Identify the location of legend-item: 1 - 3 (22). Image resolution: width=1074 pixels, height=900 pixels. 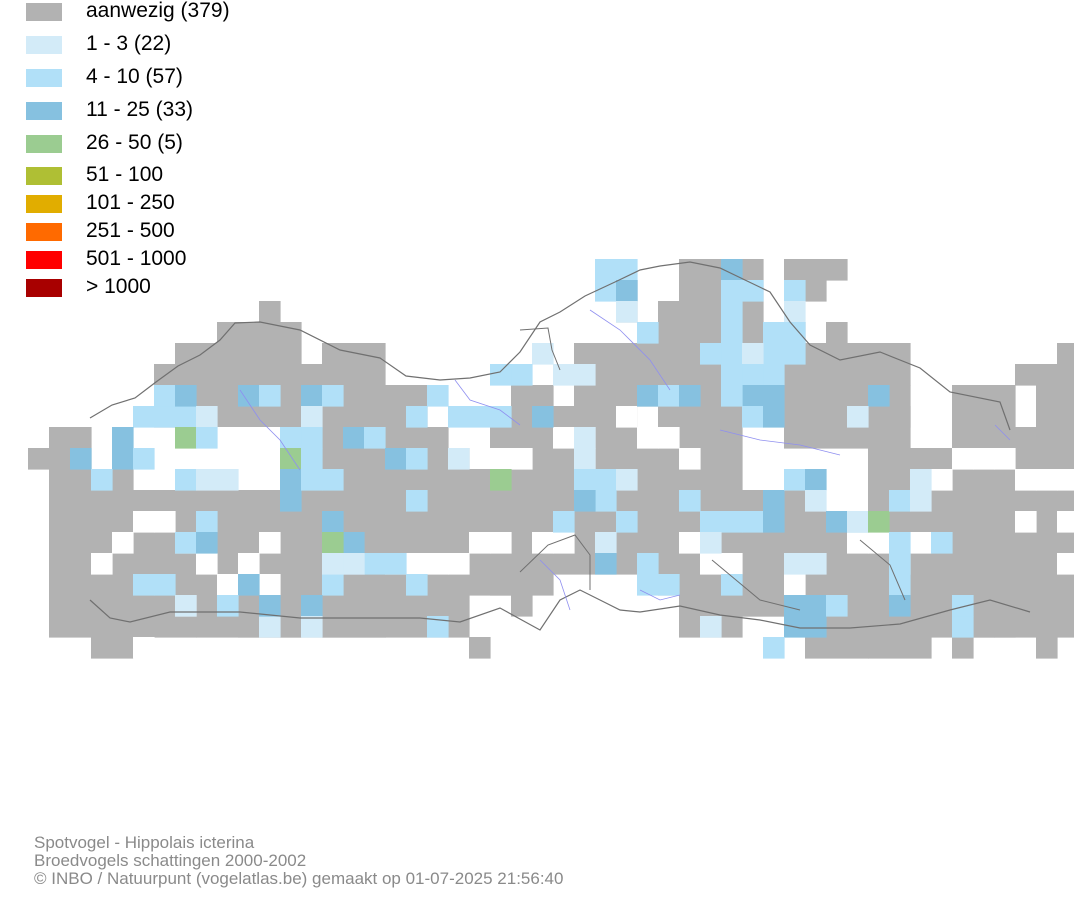
(226, 44).